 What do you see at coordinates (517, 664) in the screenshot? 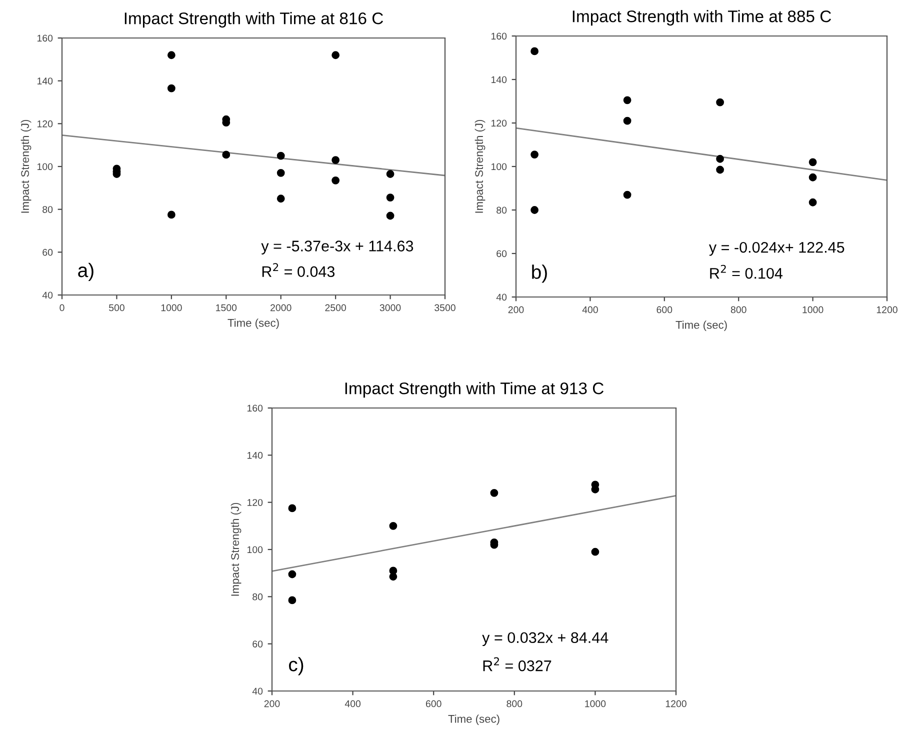
I see `annotation: R$^{2}$ = 0327` at bounding box center [517, 664].